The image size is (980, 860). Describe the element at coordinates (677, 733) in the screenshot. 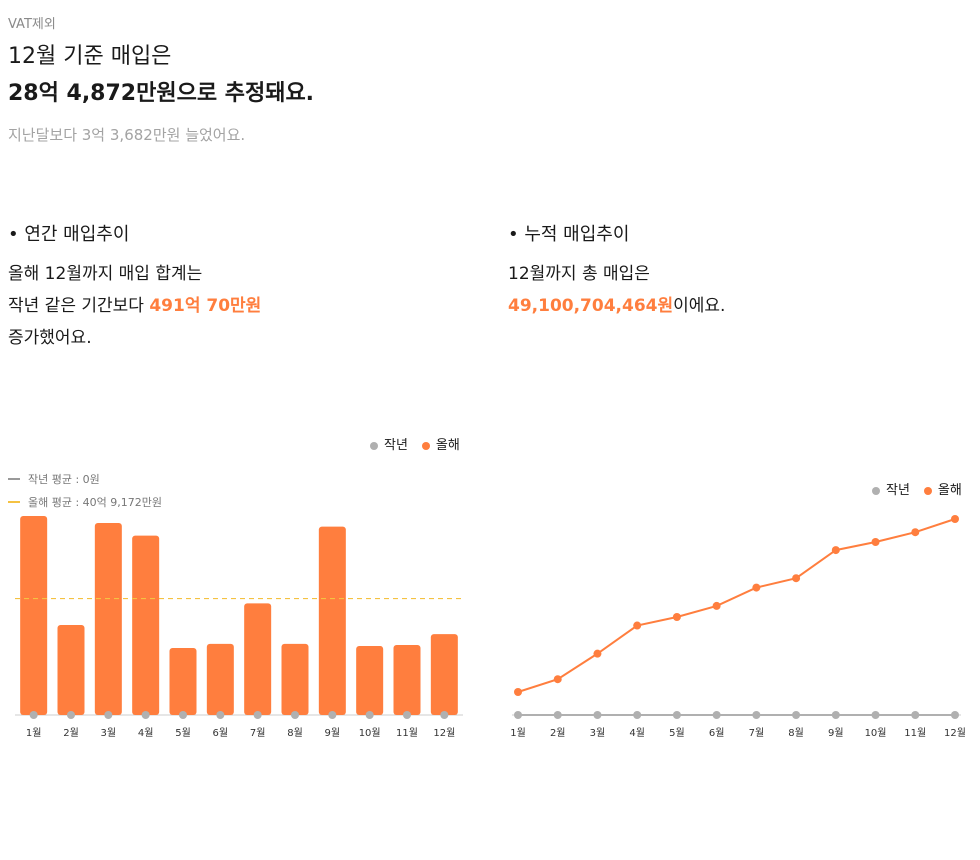

I see `line-x-tick-5: 5월` at that location.